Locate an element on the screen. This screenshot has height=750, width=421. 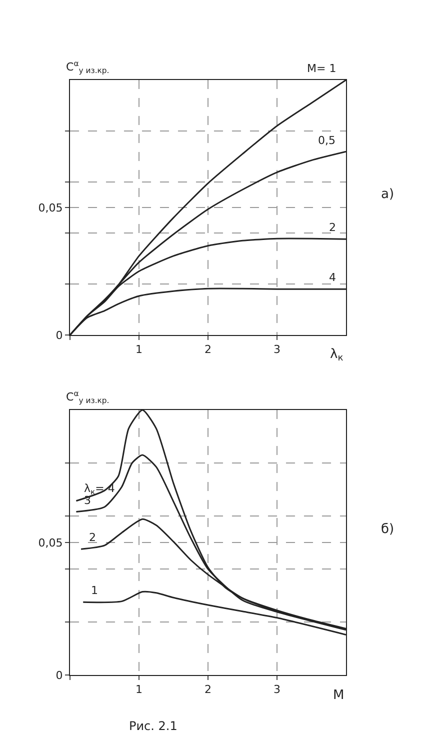
series-label: 1 is located at coordinates (94, 590).